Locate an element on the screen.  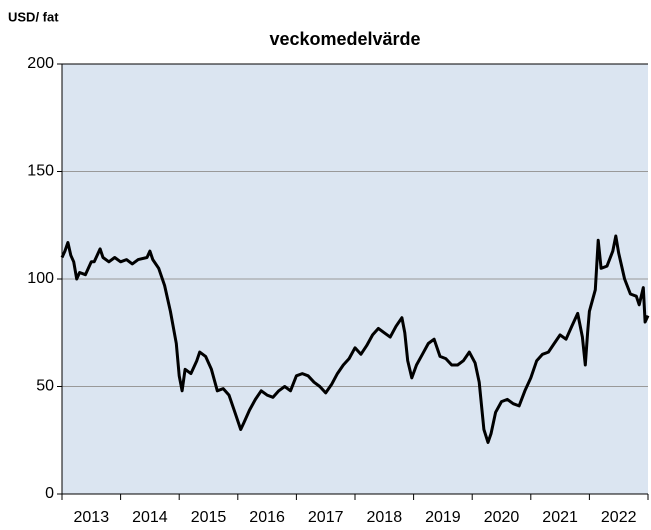
chart-title: veckomedelvärde is located at coordinates (344, 39).